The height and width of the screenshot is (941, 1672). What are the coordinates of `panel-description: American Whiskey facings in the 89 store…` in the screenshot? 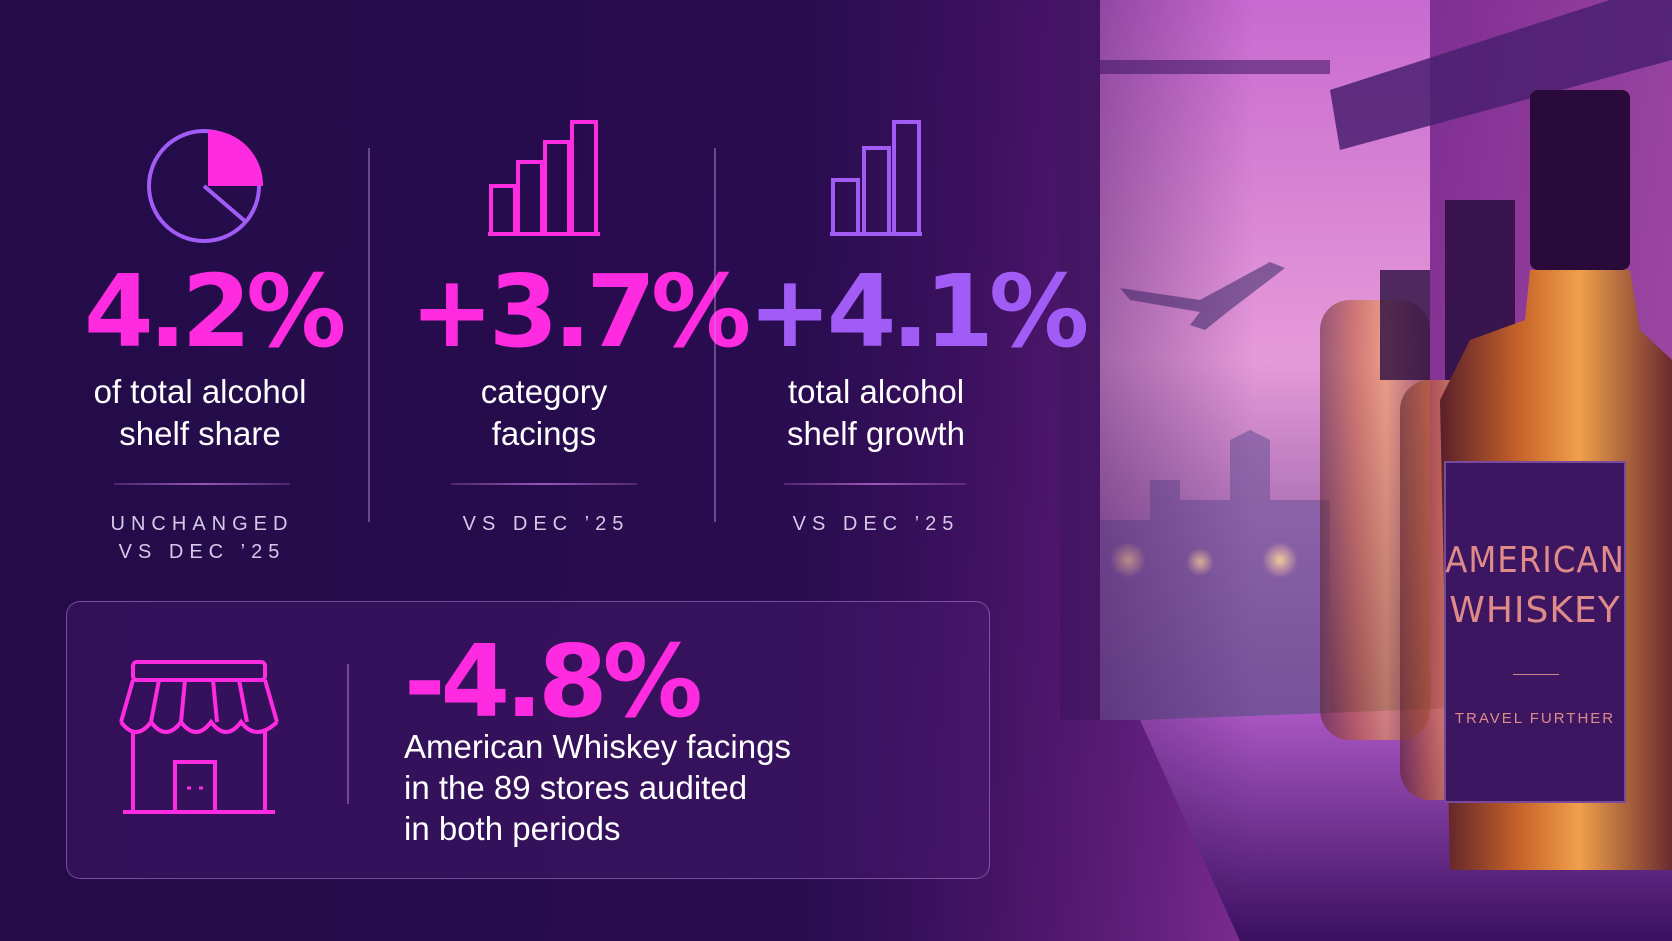 It's located at (597, 787).